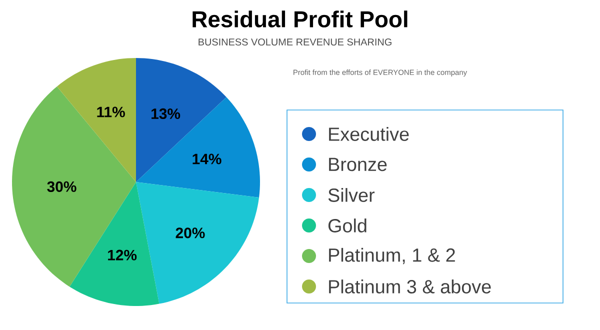 This screenshot has width=600, height=330. I want to click on data-label: 13%, so click(166, 114).